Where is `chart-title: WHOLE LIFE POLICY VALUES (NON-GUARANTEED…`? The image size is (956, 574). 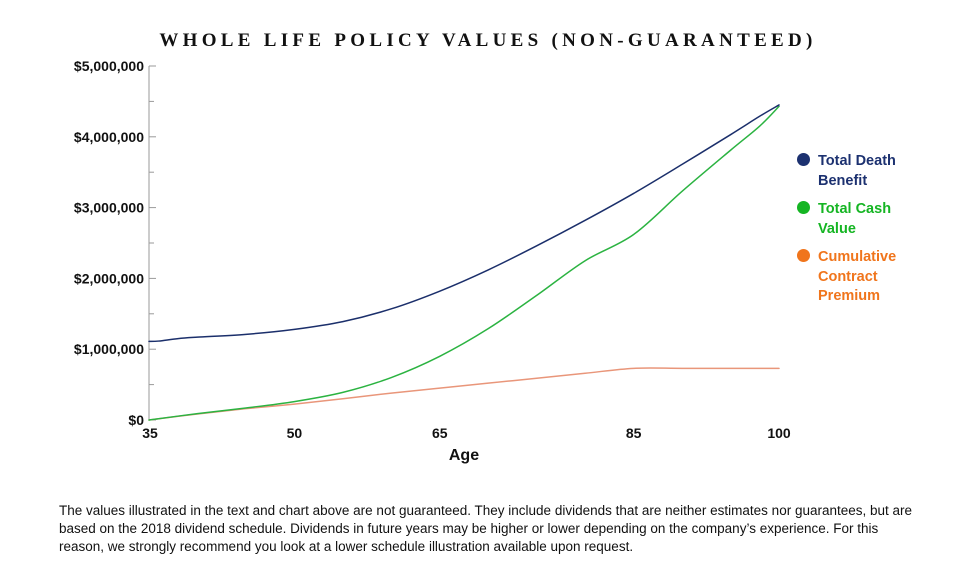
chart-title: WHOLE LIFE POLICY VALUES (NON-GUARANTEED… is located at coordinates (488, 40).